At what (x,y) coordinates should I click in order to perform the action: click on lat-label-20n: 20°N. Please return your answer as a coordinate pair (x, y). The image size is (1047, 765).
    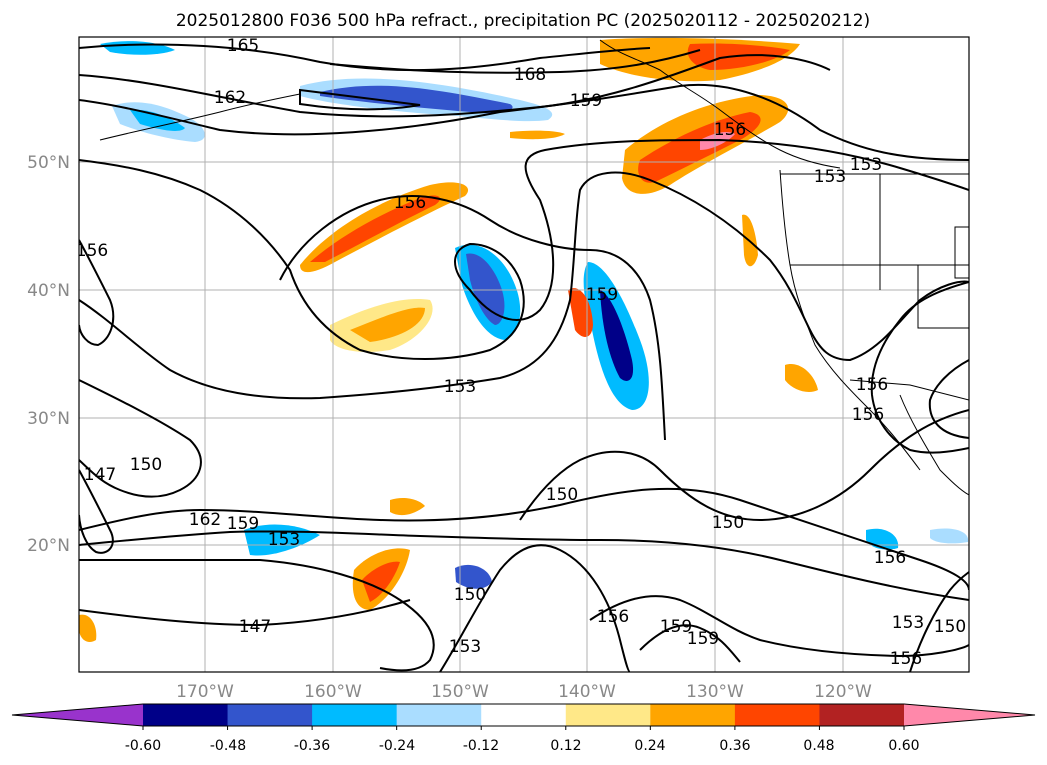
    Looking at the image, I should click on (48, 546).